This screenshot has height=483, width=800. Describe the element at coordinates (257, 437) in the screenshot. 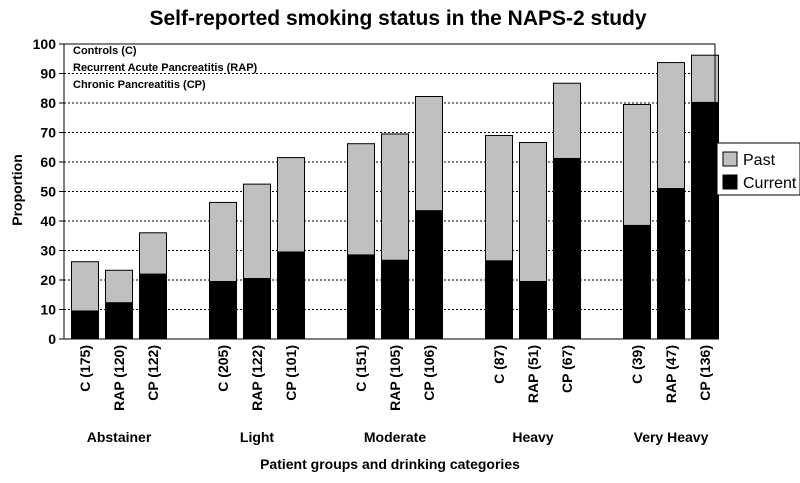

I see `group-label: Light` at that location.